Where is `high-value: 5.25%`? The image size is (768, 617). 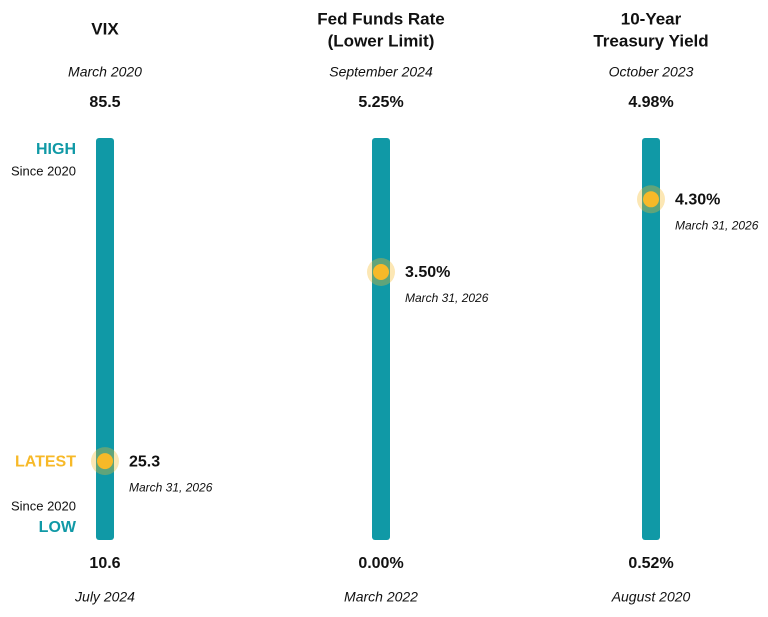
high-value: 5.25% is located at coordinates (380, 102).